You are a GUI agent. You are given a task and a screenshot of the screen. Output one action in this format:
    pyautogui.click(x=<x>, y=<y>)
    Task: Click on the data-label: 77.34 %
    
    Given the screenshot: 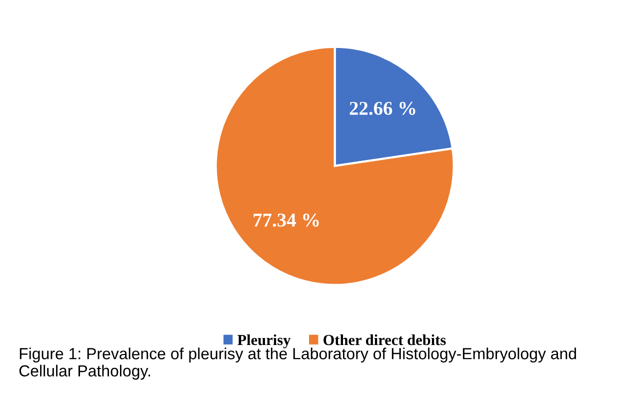 What is the action you would take?
    pyautogui.click(x=286, y=220)
    